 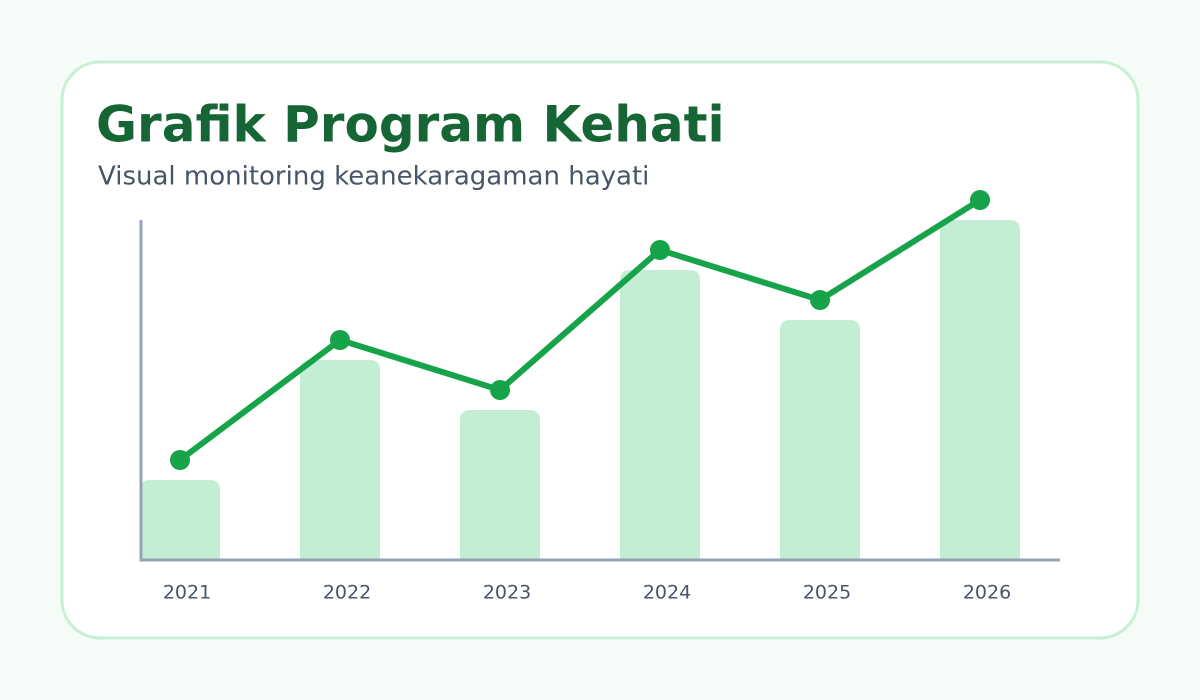 What do you see at coordinates (507, 593) in the screenshot?
I see `x-tick-label: 2023` at bounding box center [507, 593].